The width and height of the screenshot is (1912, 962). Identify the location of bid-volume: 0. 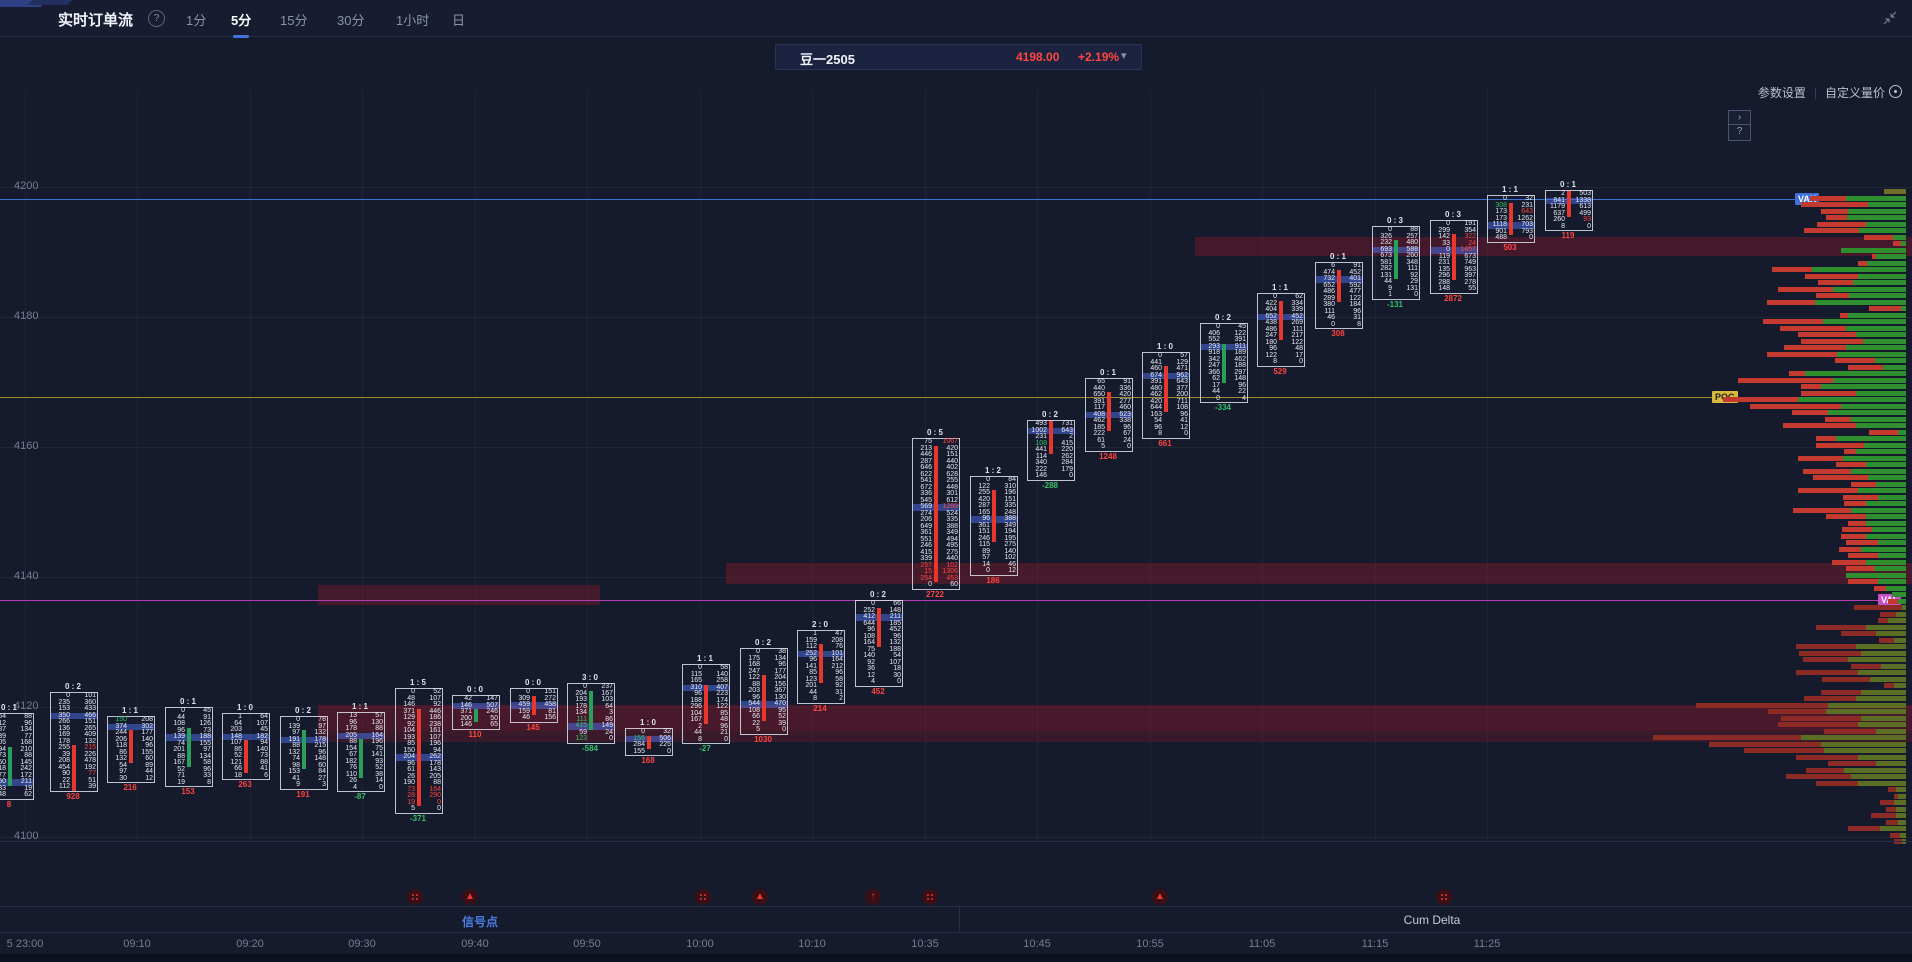
(298, 719).